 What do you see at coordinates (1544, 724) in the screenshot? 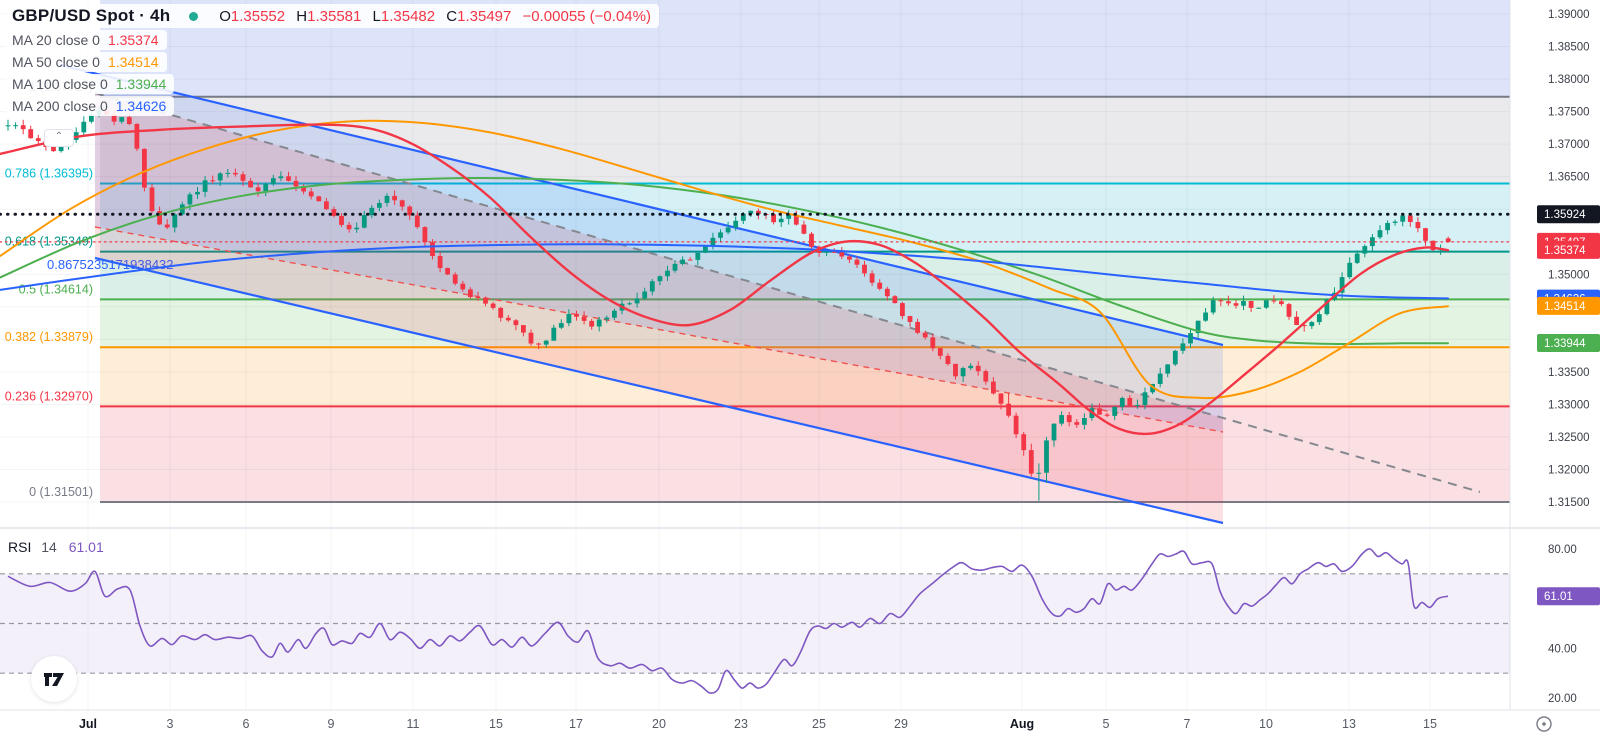
I see `timezone-clock-icon` at bounding box center [1544, 724].